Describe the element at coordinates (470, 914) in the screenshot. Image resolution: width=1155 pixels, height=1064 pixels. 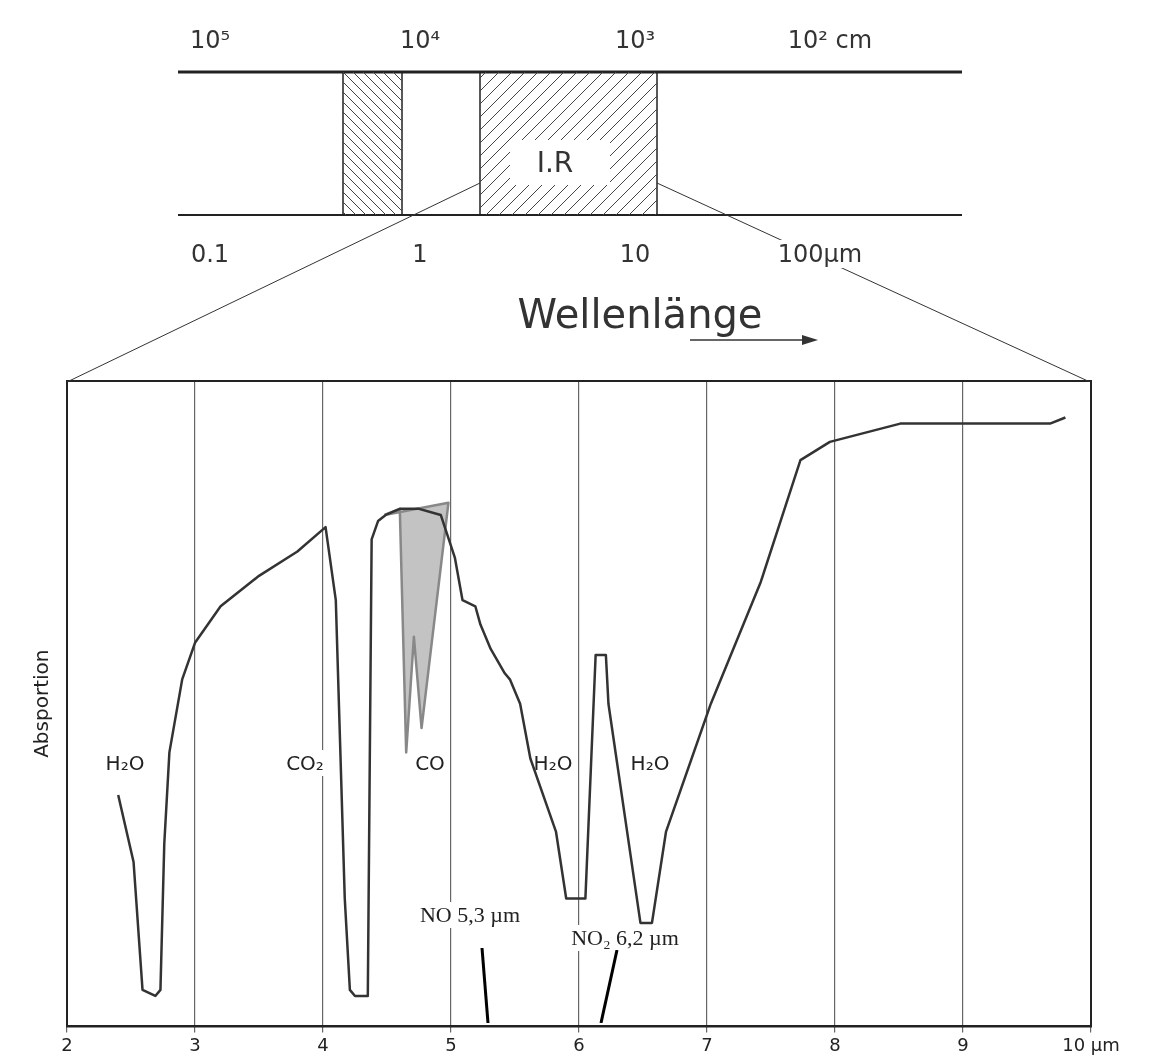
I see `annotation: NO 5,3 µm` at that location.